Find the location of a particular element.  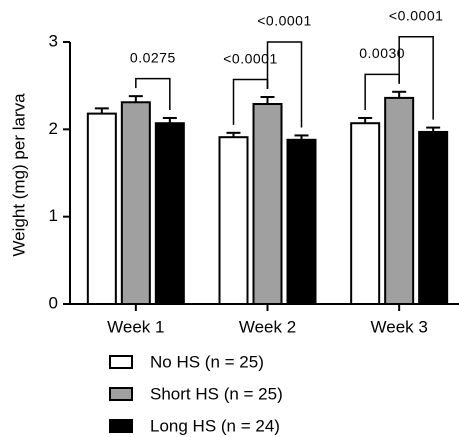

y-axis-label: Weight (mg) per larva is located at coordinates (18, 175).